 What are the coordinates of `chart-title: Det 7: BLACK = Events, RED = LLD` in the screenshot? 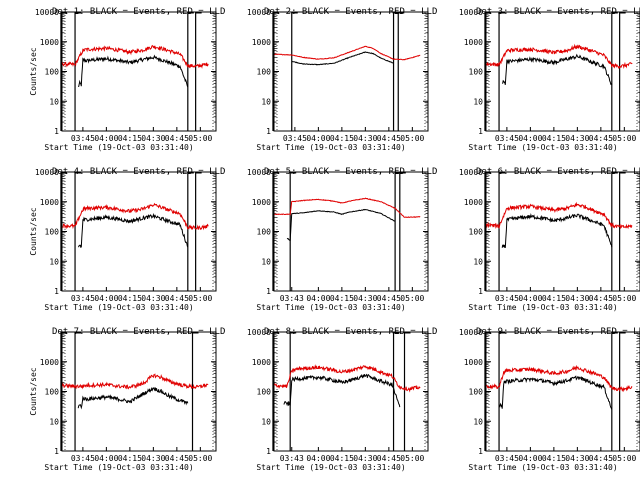 It's located at (138, 332).